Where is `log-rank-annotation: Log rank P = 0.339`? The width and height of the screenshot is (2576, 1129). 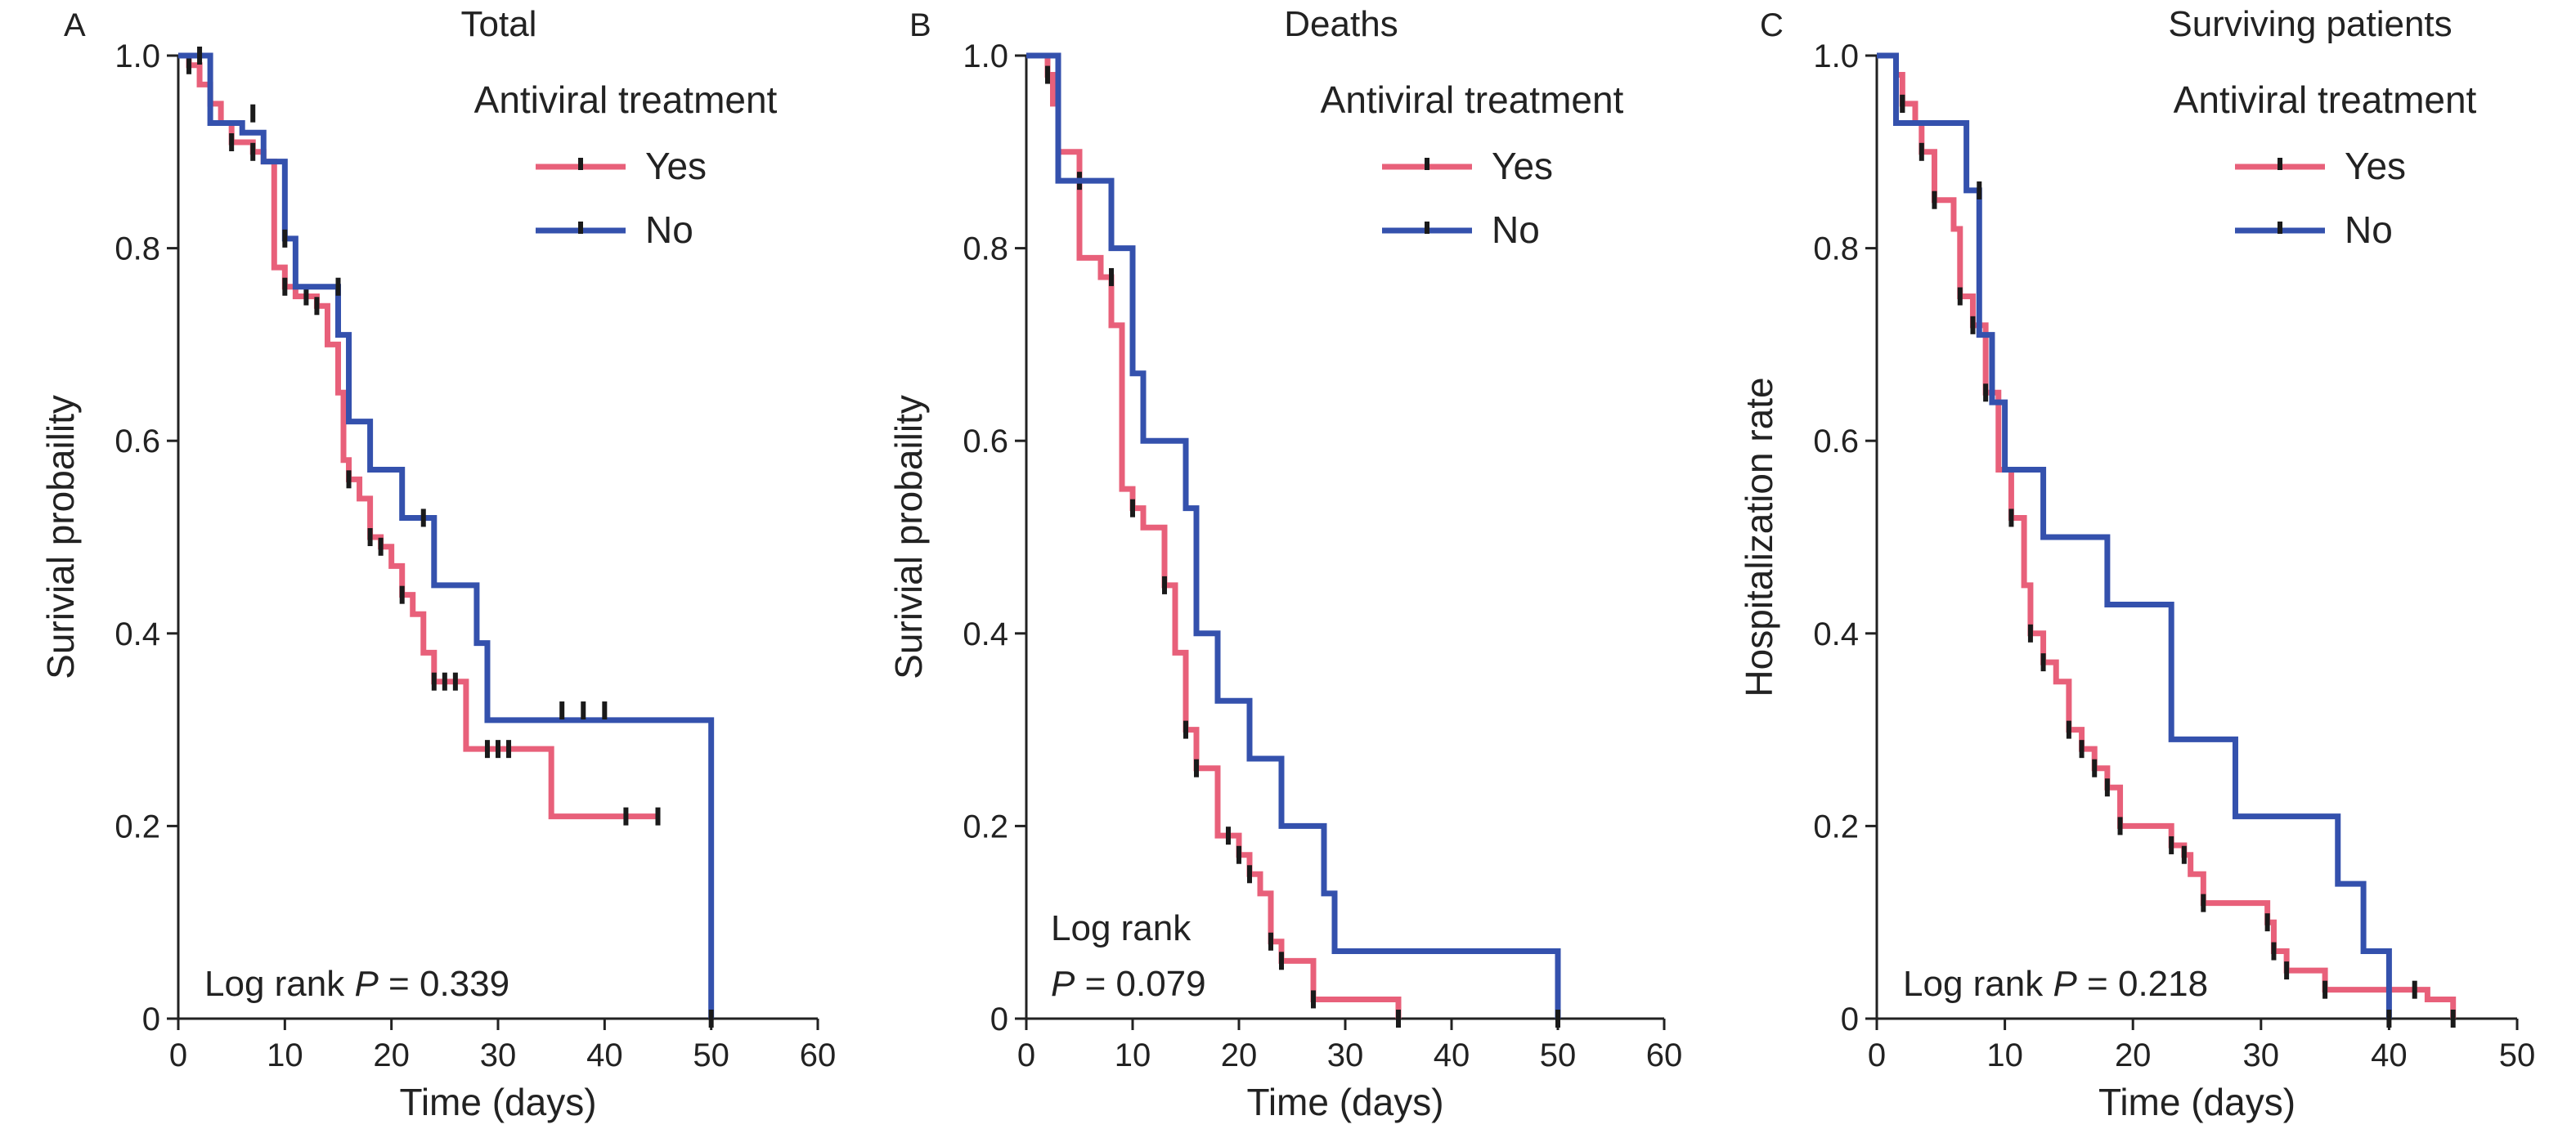
log-rank-annotation: Log rank P = 0.339 is located at coordinates (356, 984).